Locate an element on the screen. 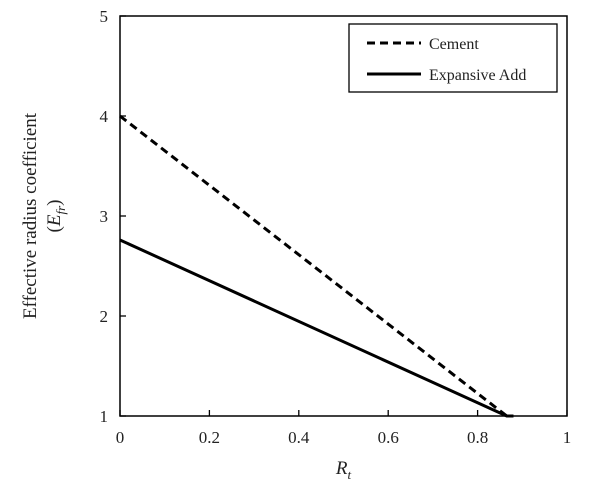 Image resolution: width=601 pixels, height=489 pixels. legend-label: Expansive Add is located at coordinates (477, 75).